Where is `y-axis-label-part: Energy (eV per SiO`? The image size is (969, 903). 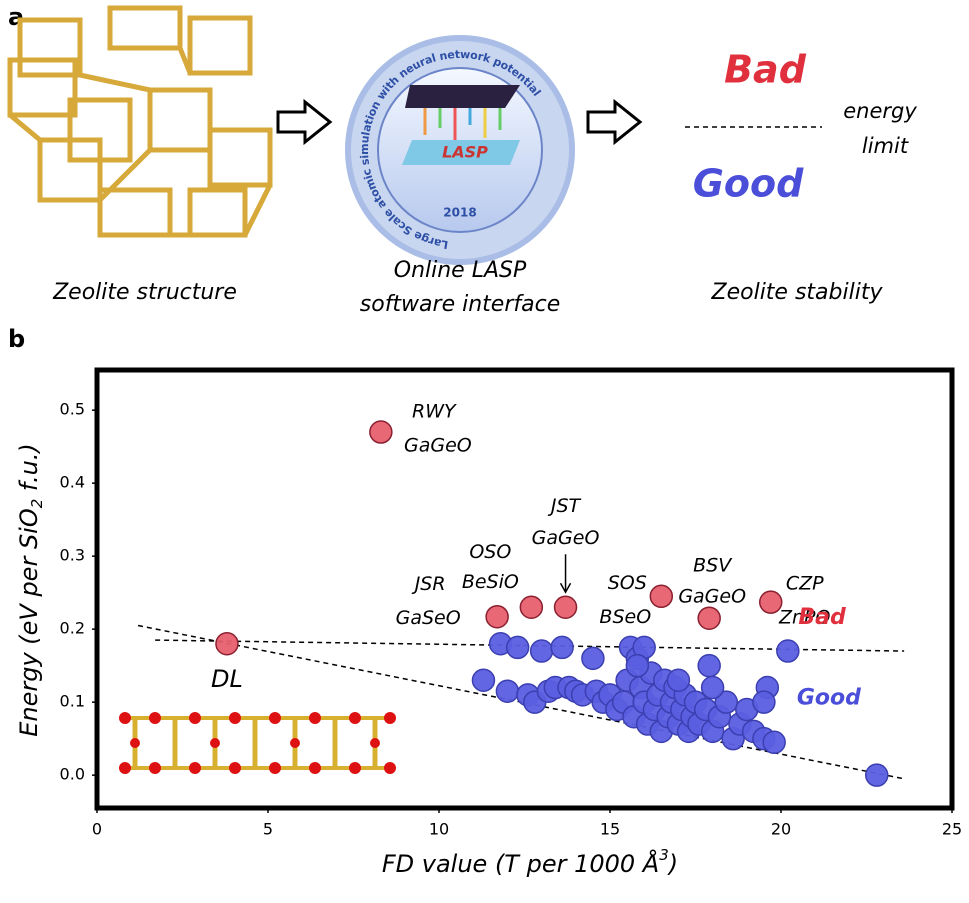
y-axis-label-part: Energy (eV per SiO is located at coordinates (29, 622).